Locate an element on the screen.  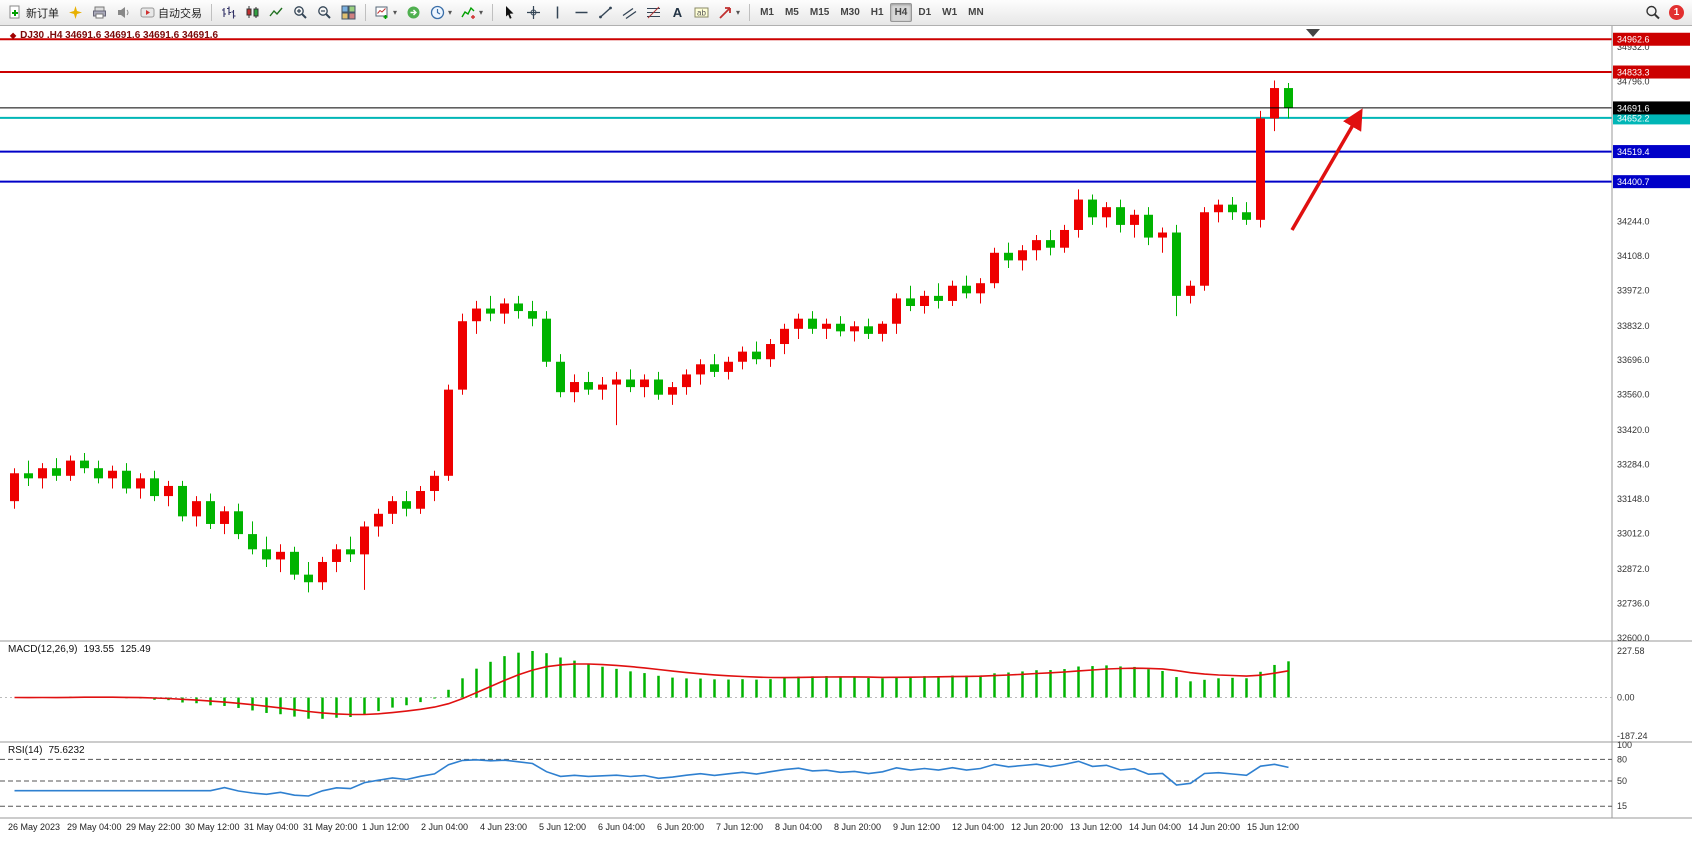
zoom-out-button is located at coordinates (324, 12).